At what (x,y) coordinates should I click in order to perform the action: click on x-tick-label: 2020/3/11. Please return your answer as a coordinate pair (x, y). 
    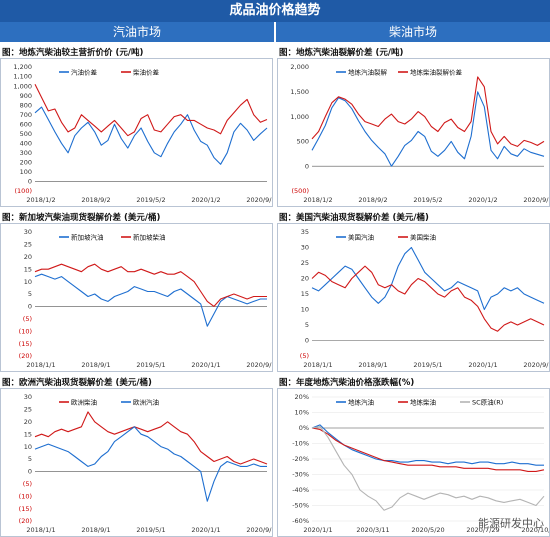
    Looking at the image, I should click on (372, 530).